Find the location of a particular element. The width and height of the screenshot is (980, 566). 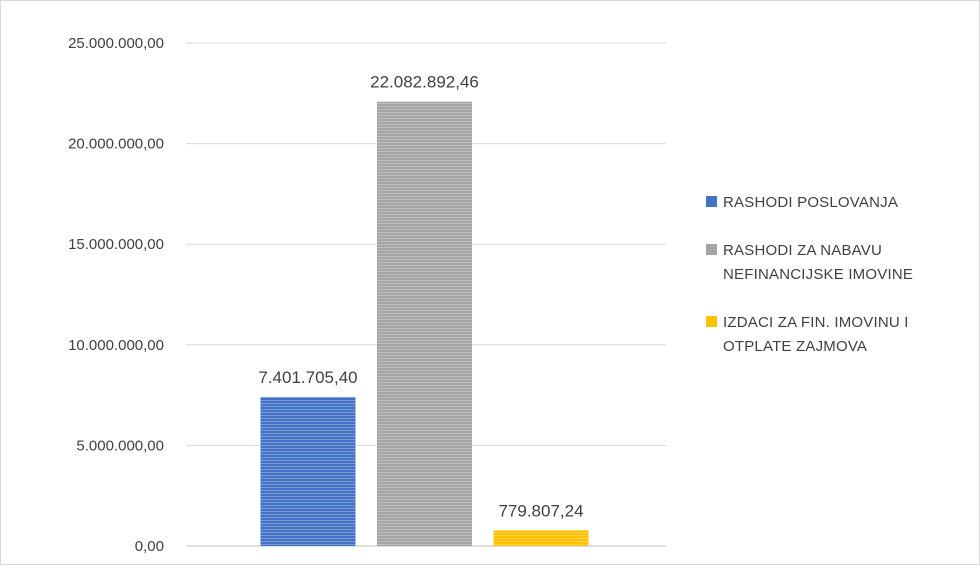

data-label: 22.082.892,46 is located at coordinates (424, 82).